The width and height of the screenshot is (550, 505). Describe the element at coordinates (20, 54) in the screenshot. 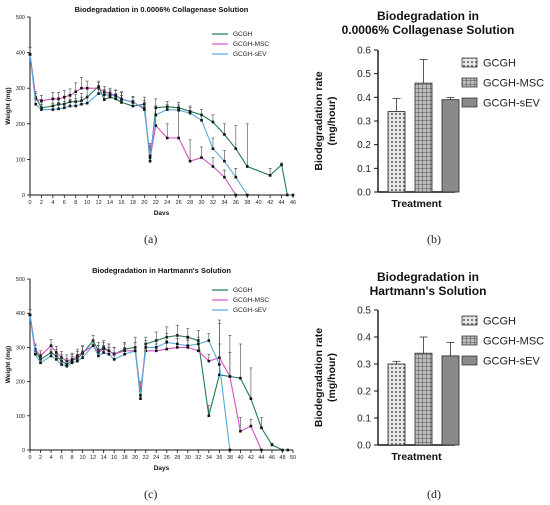

I see `y-tick-label-a: 400` at that location.